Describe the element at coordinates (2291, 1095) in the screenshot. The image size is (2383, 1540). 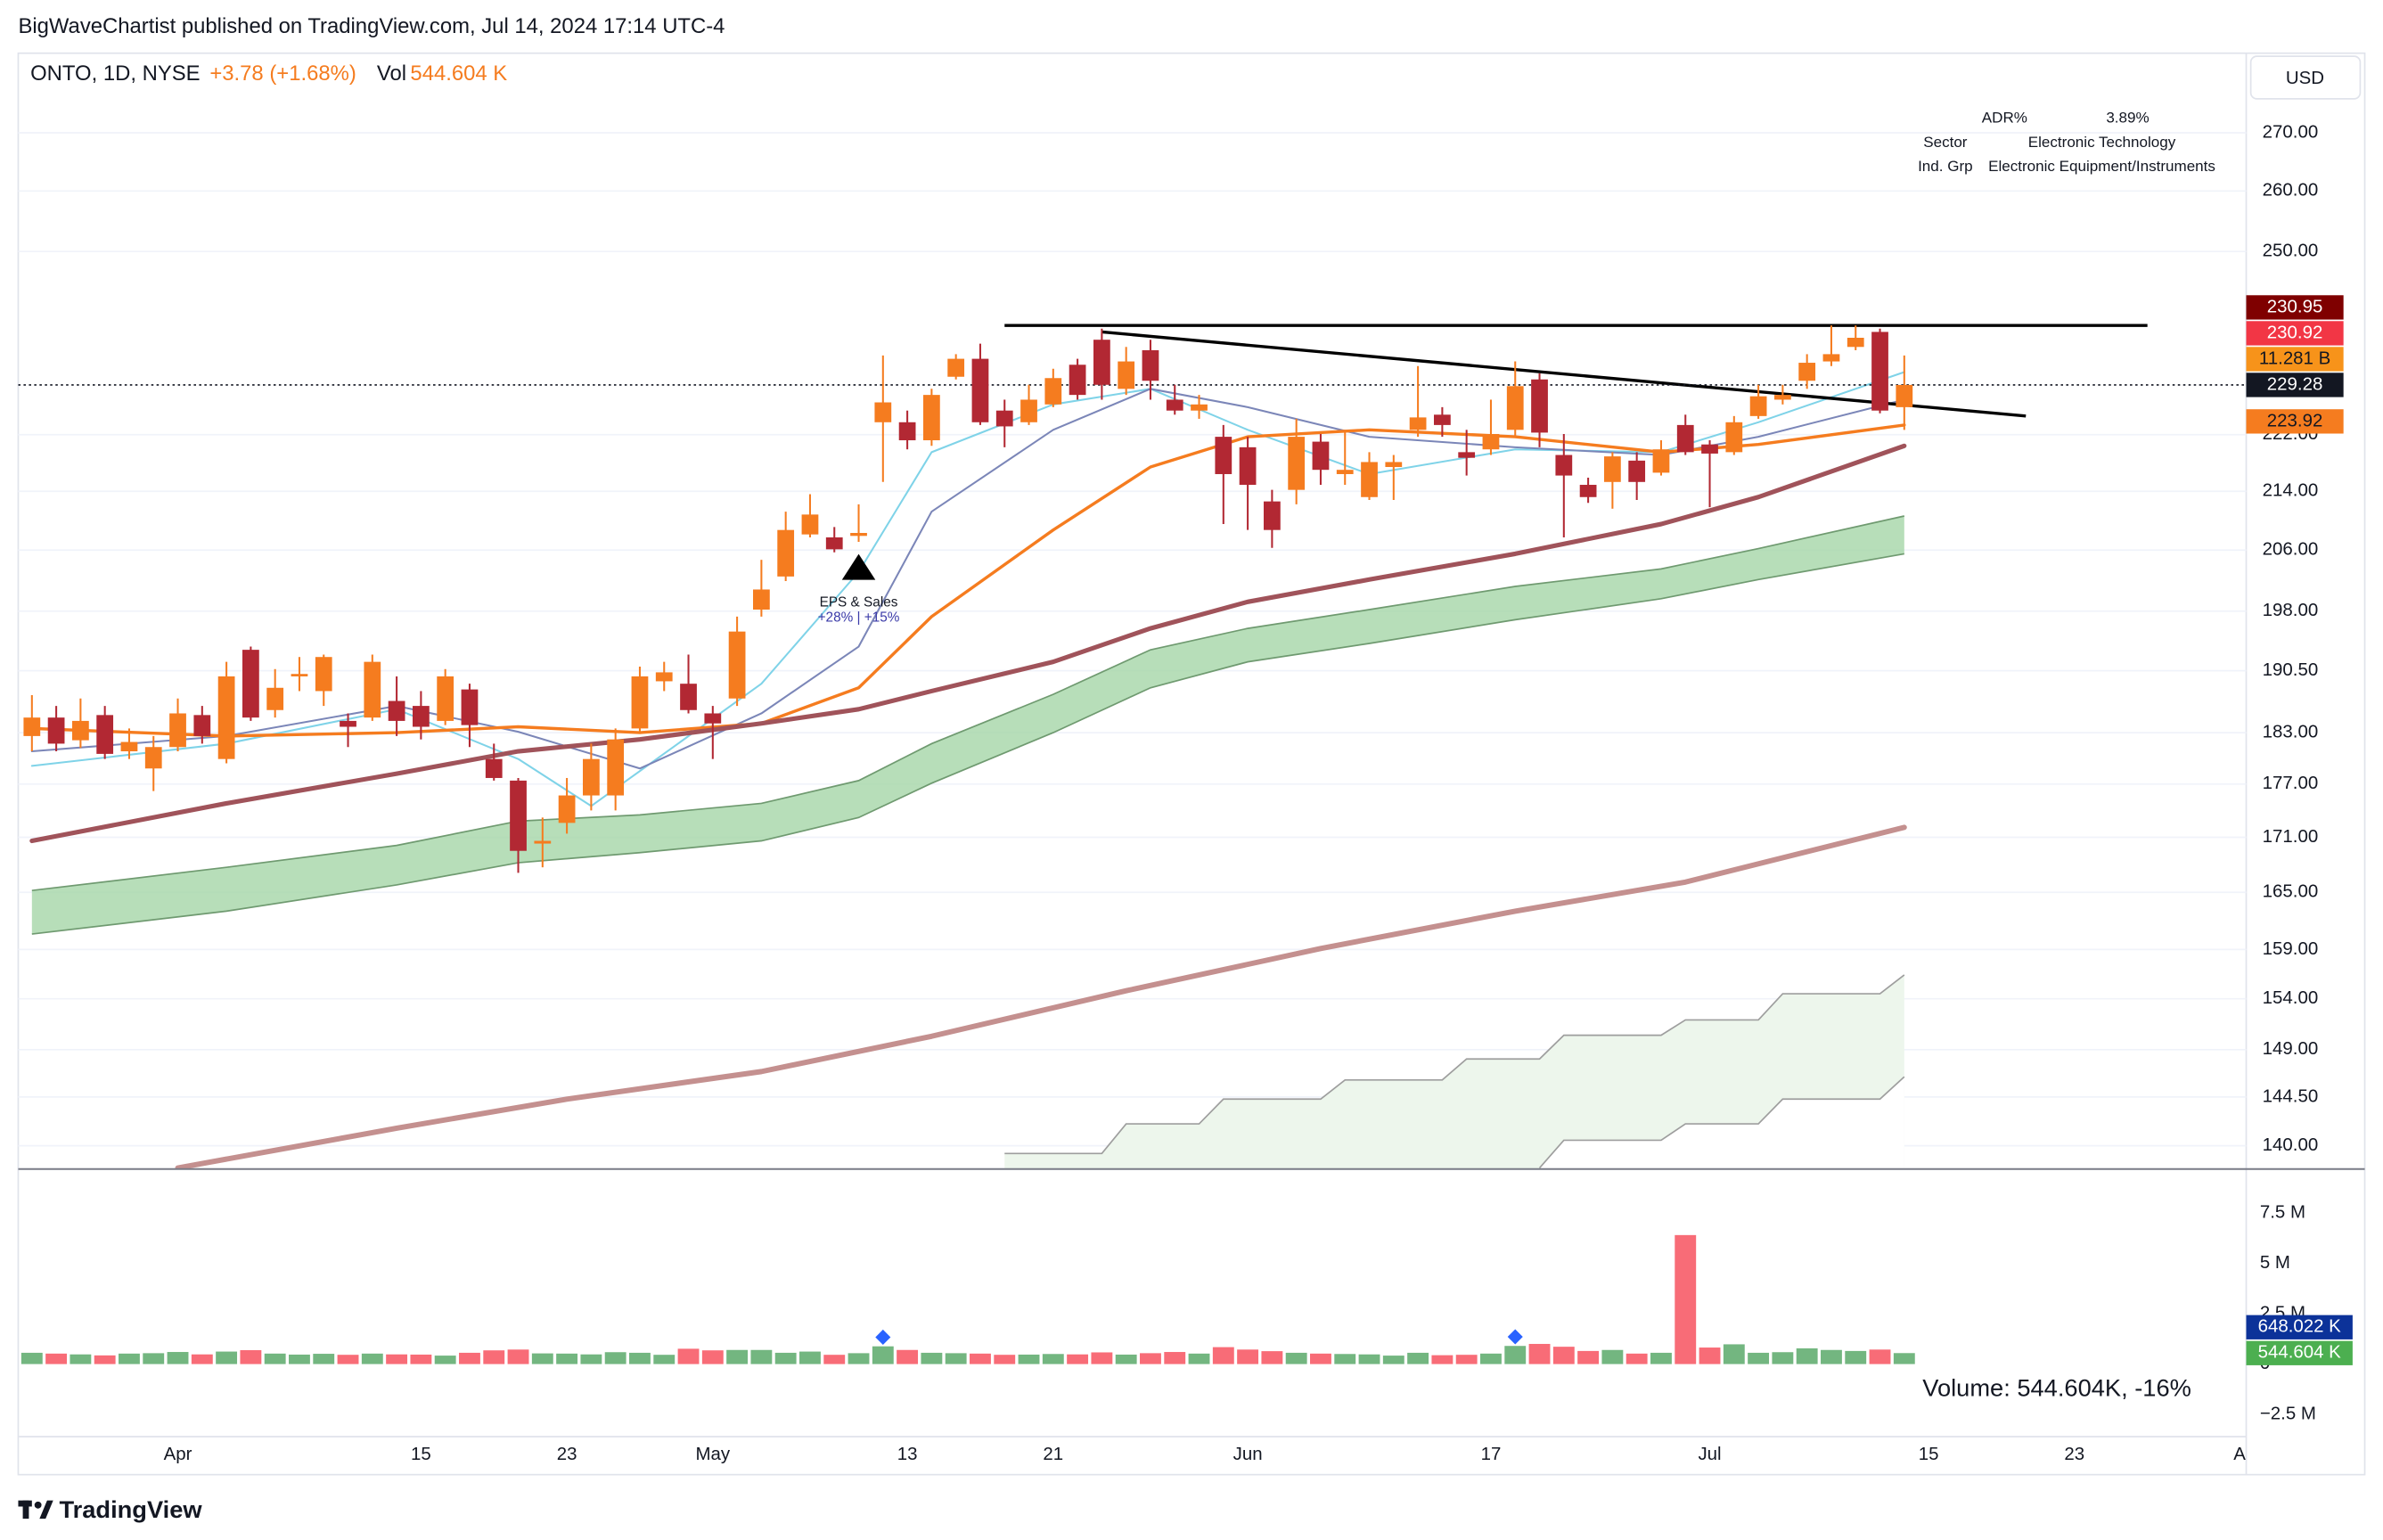
I see `y-tick-label: 144.50` at that location.